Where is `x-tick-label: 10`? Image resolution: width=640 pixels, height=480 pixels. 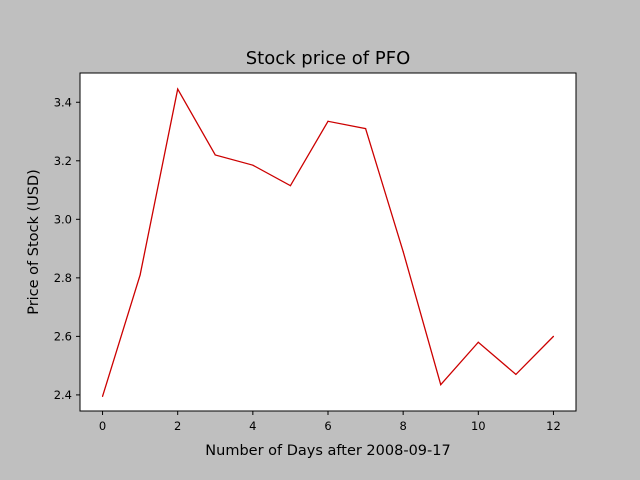
x-tick-label: 10 is located at coordinates (478, 426).